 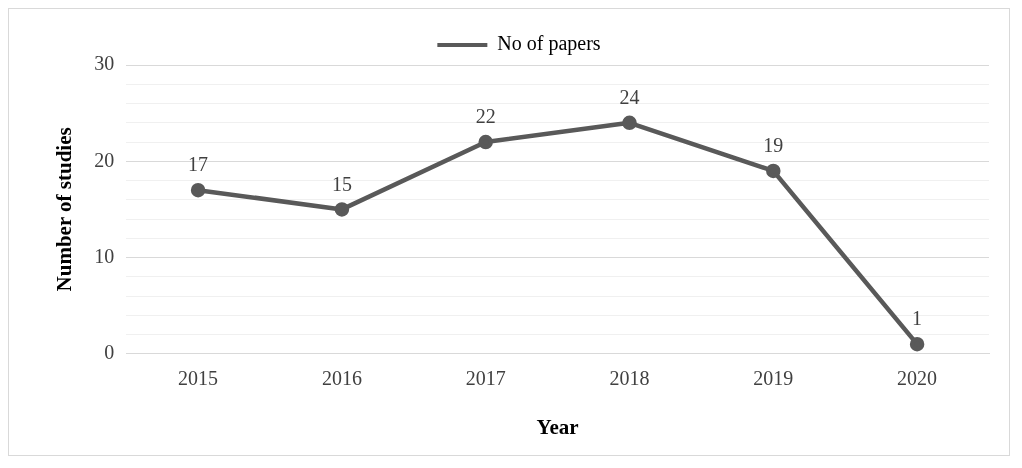 I want to click on x-tick-label: 2017, so click(x=485, y=378).